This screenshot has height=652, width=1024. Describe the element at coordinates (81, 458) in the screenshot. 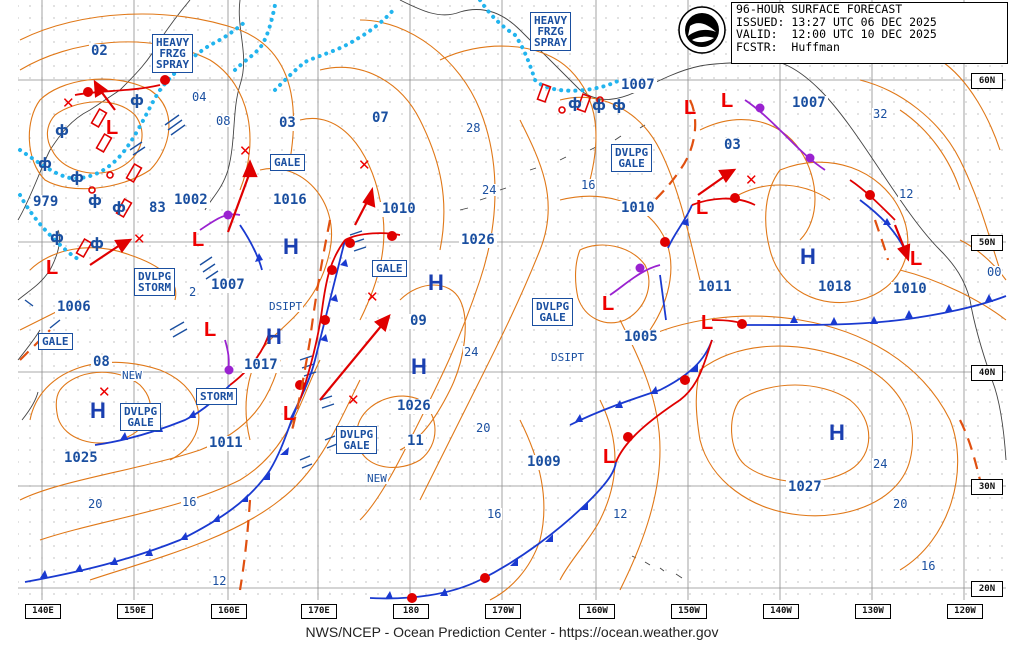

I see `pressure-value: 1025` at that location.